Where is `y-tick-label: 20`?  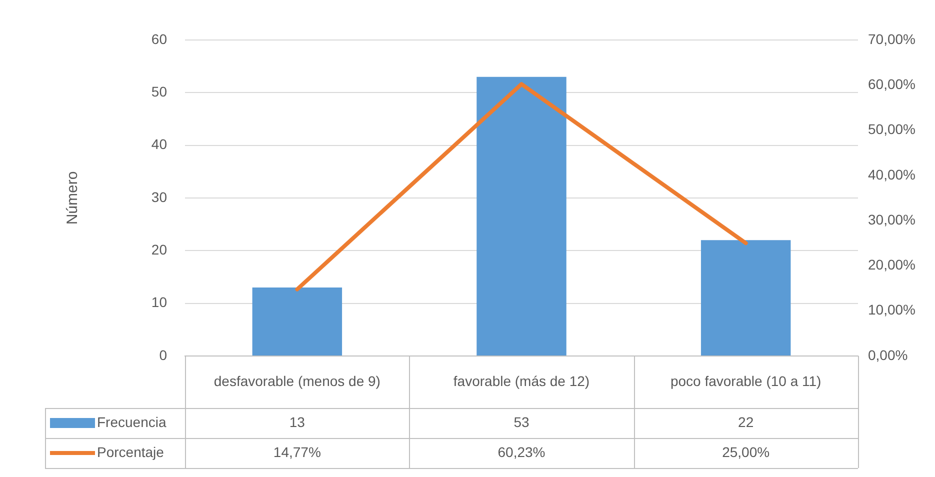
y-tick-label: 20 is located at coordinates (159, 250).